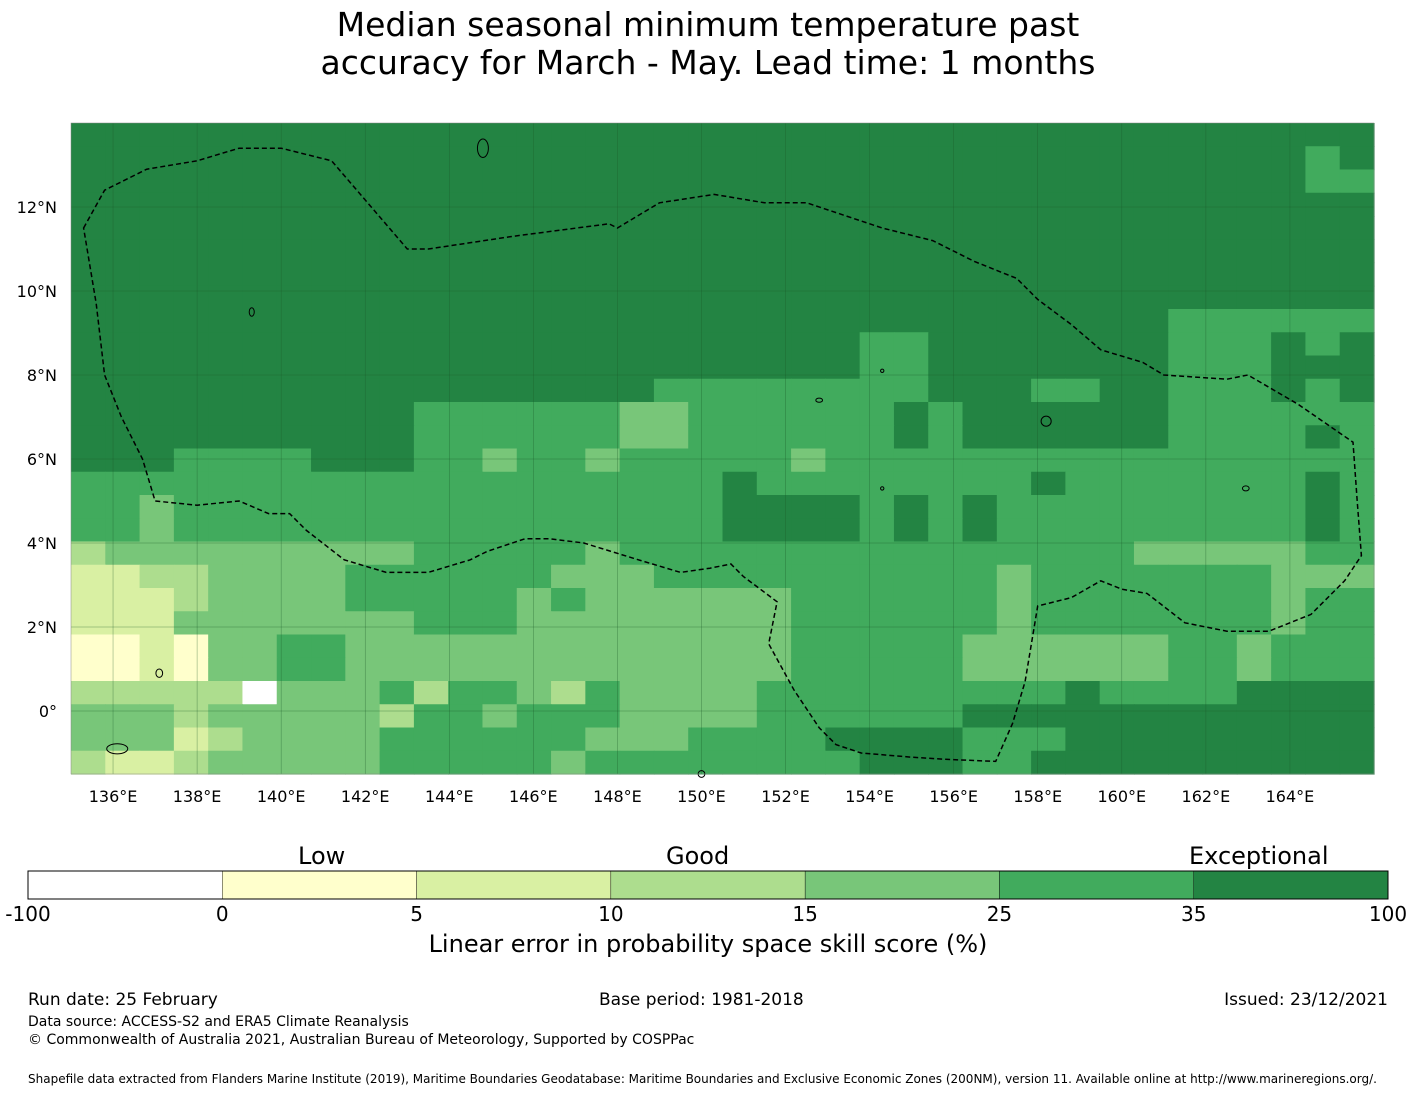 The height and width of the screenshot is (1095, 1416). Describe the element at coordinates (708, 885) in the screenshot. I see `colorbar-frame` at that location.